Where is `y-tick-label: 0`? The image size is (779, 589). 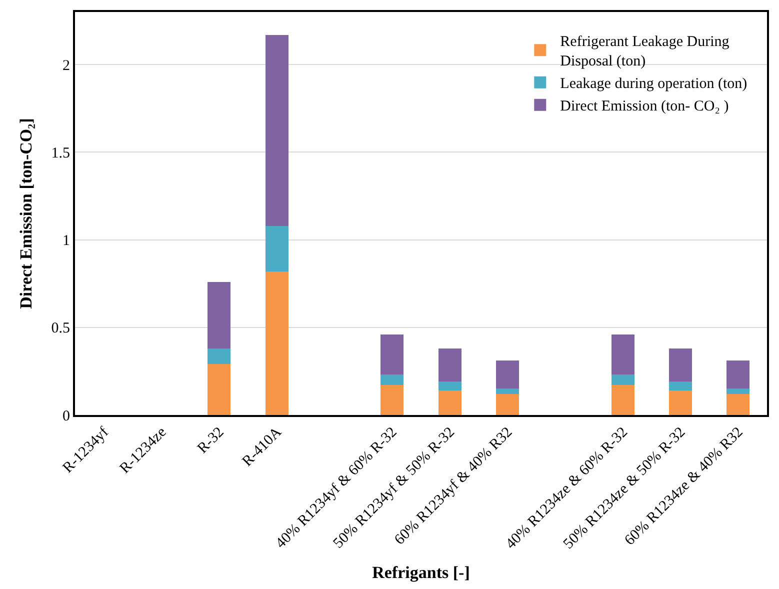 y-tick-label: 0 is located at coordinates (66, 416).